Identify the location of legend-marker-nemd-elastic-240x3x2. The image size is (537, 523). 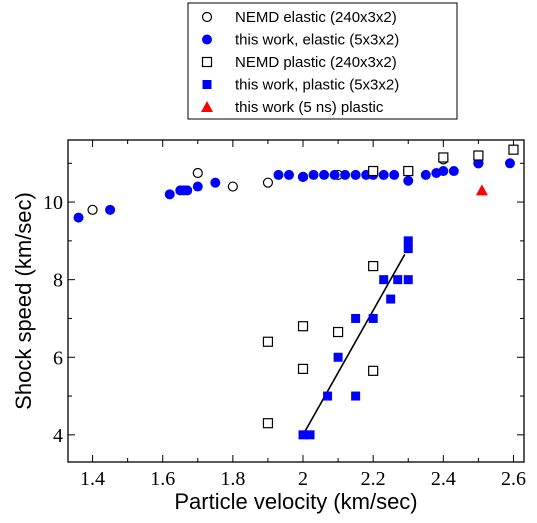
(207, 17).